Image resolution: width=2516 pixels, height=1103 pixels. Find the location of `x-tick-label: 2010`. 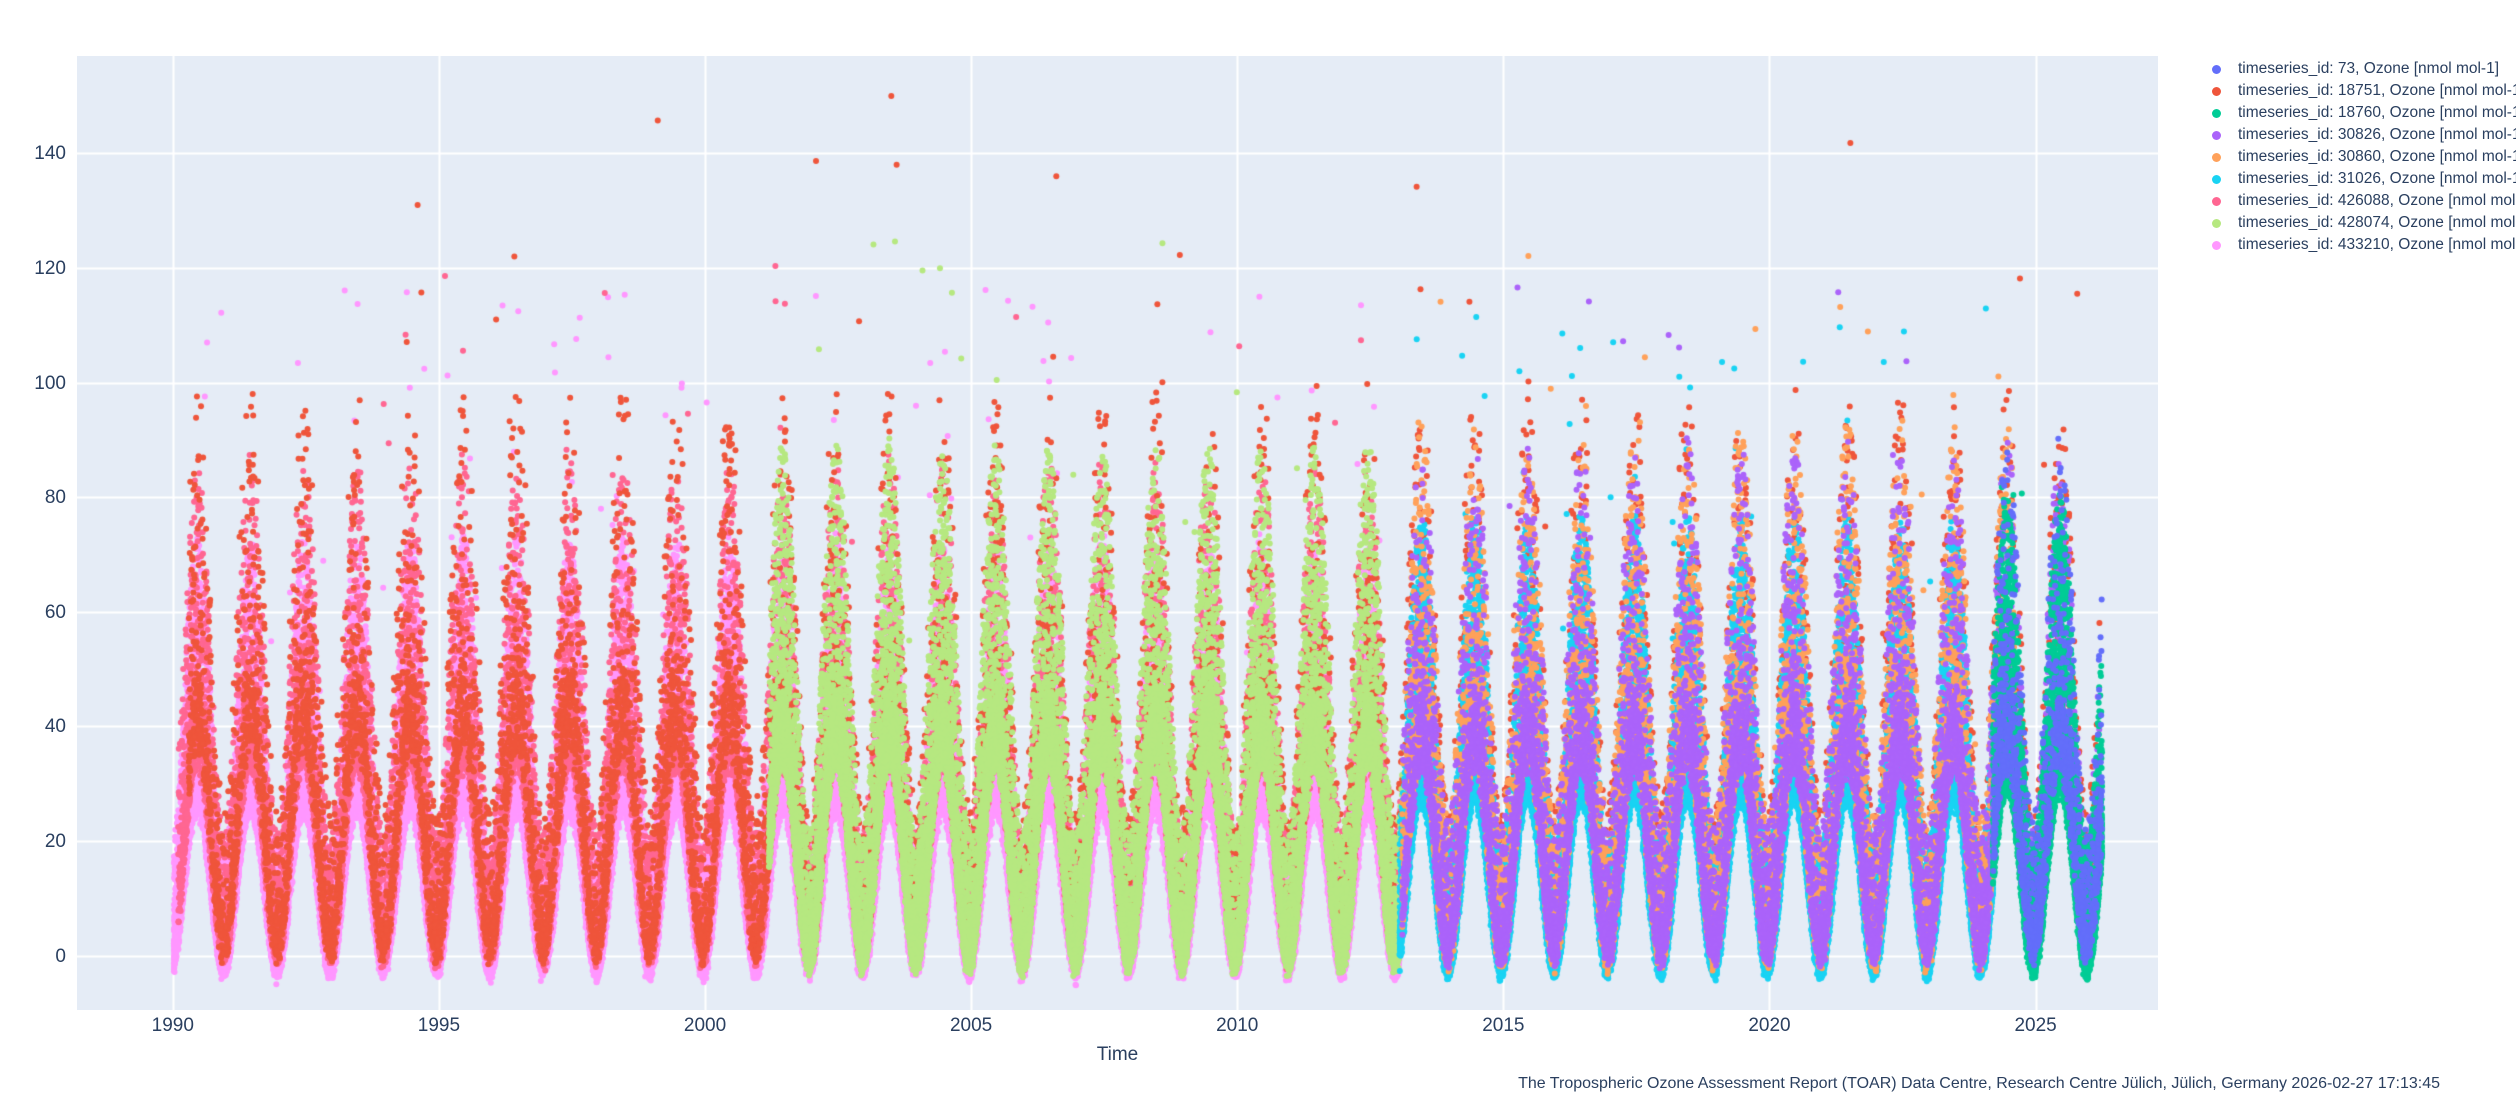

x-tick-label: 2010 is located at coordinates (1237, 1025).